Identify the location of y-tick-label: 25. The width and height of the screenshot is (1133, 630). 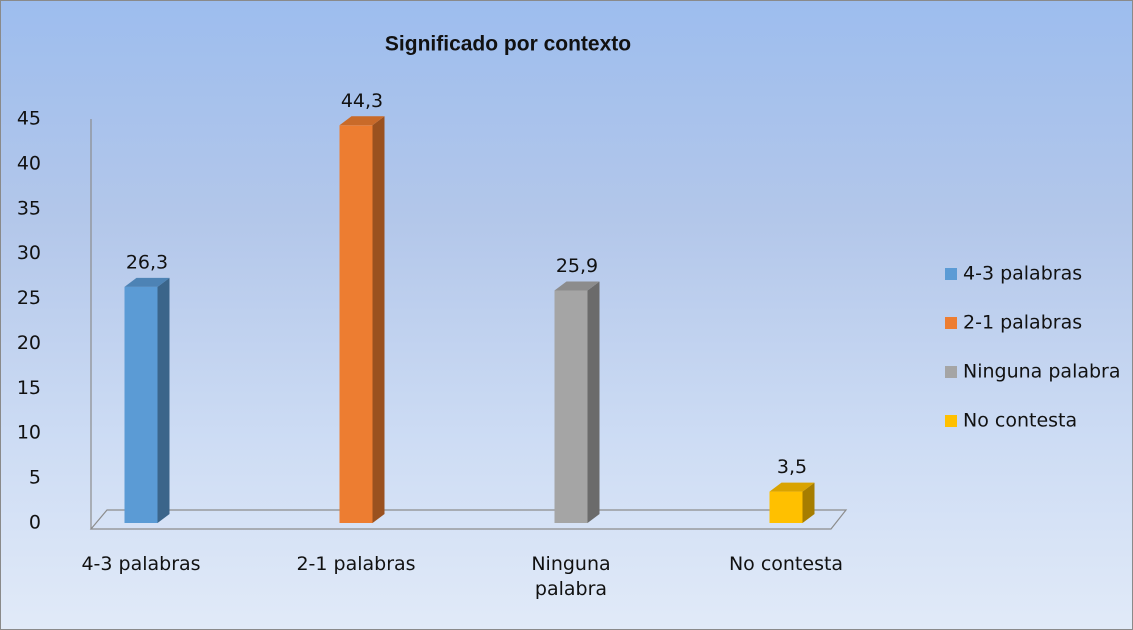
(29, 298).